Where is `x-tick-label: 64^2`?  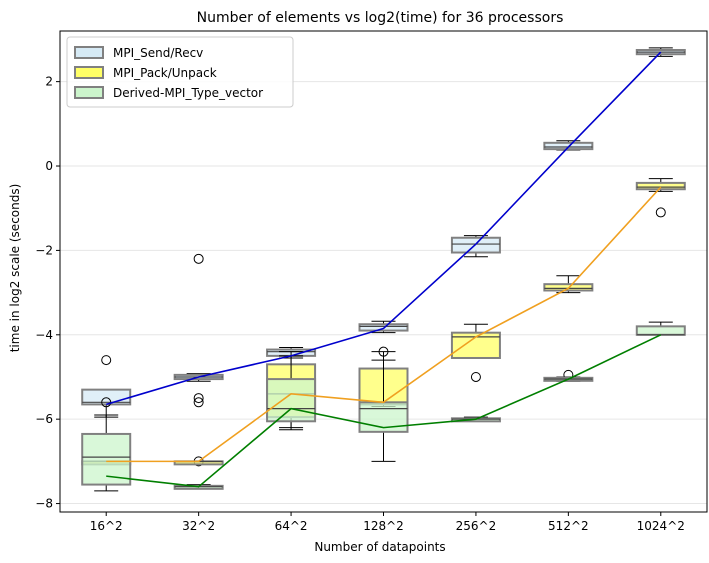 x-tick-label: 64^2 is located at coordinates (291, 526).